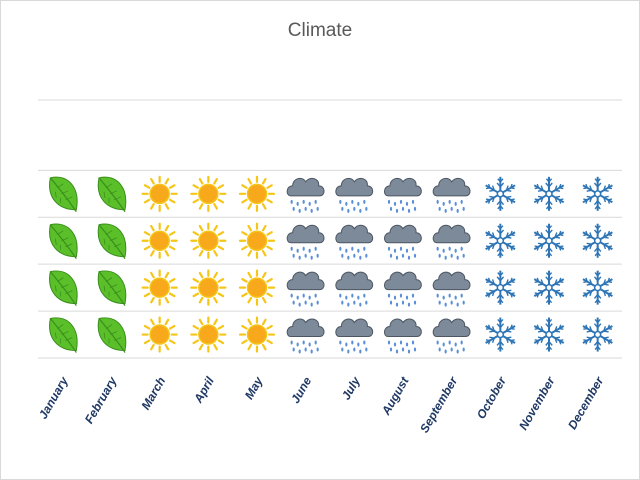 This screenshot has height=480, width=640. What do you see at coordinates (403, 265) in the screenshot?
I see `pictograph-column-august` at bounding box center [403, 265].